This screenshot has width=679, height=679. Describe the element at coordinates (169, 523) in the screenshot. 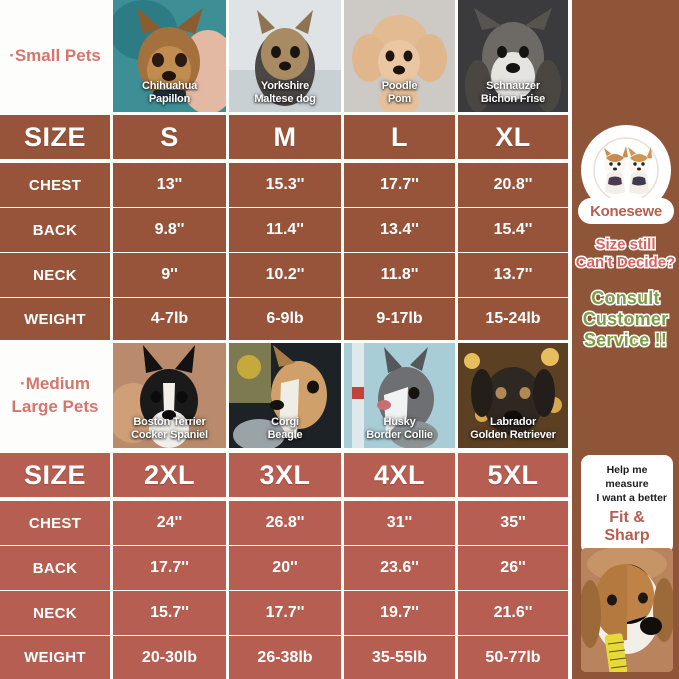

I see `large-chest-2xl: 24''` at that location.